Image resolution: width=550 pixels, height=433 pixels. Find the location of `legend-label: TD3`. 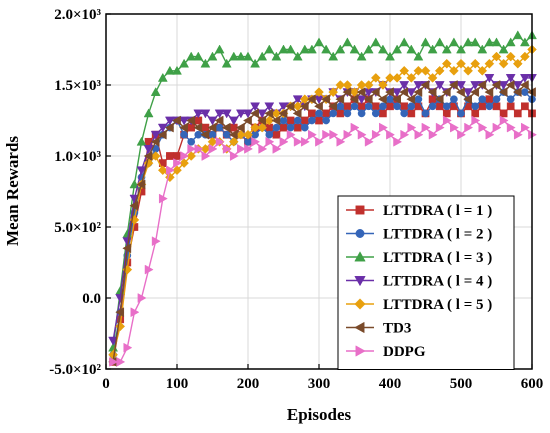

legend-label: TD3 is located at coordinates (397, 329).